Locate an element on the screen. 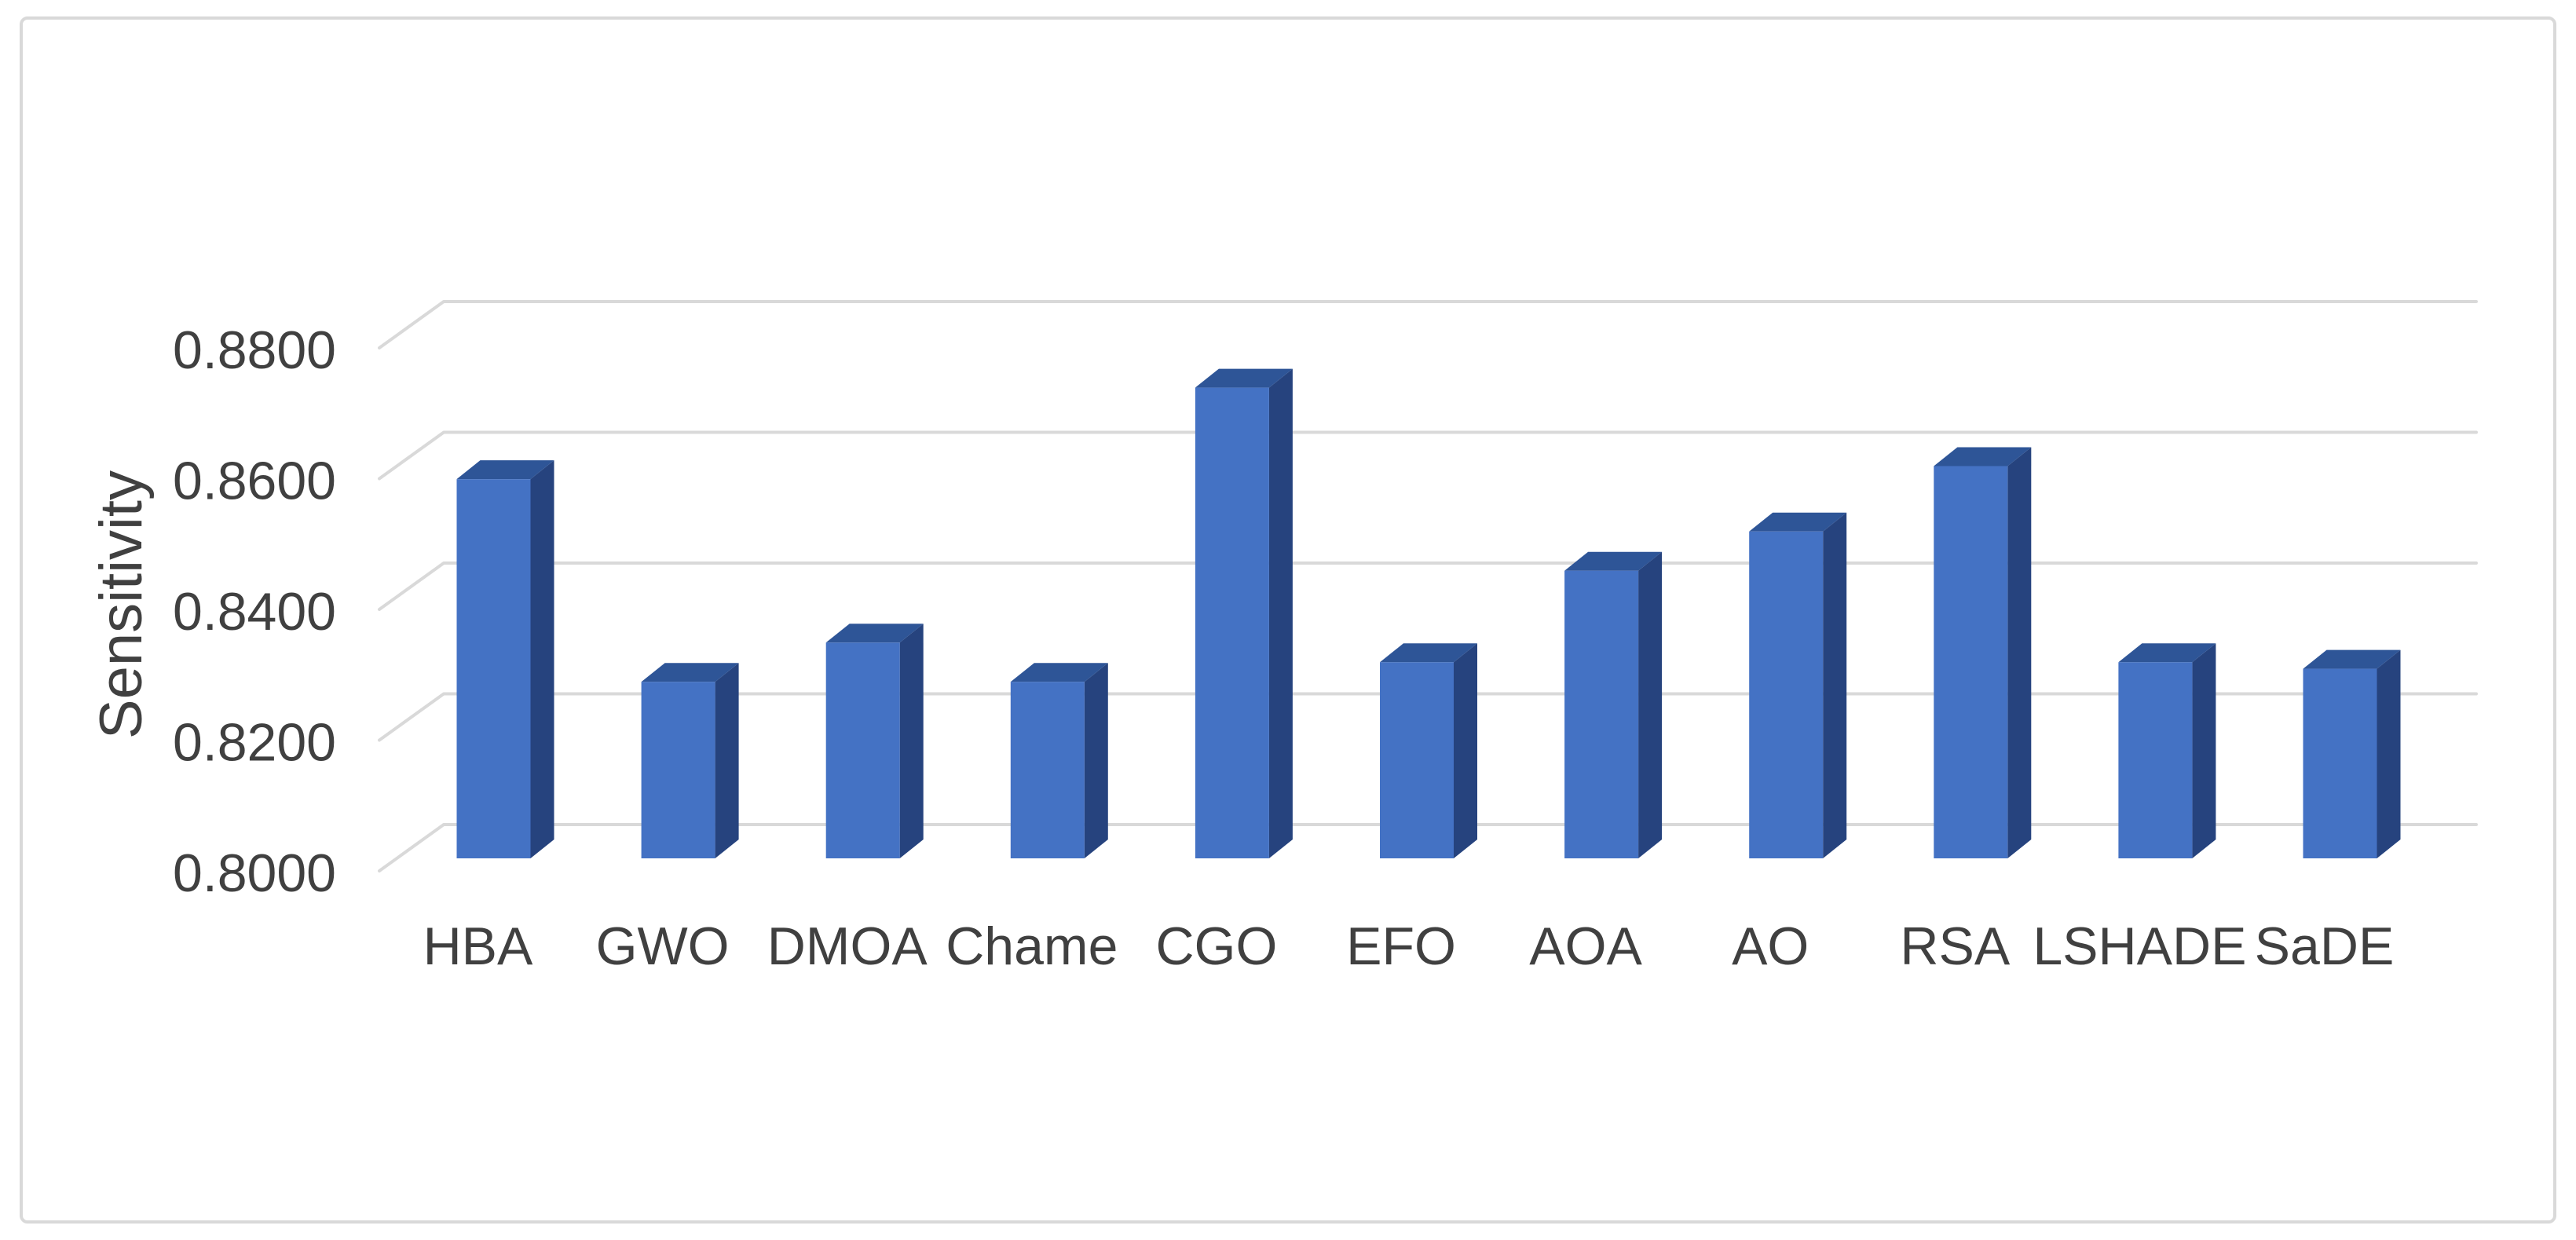  bar-ao is located at coordinates (1798, 685).